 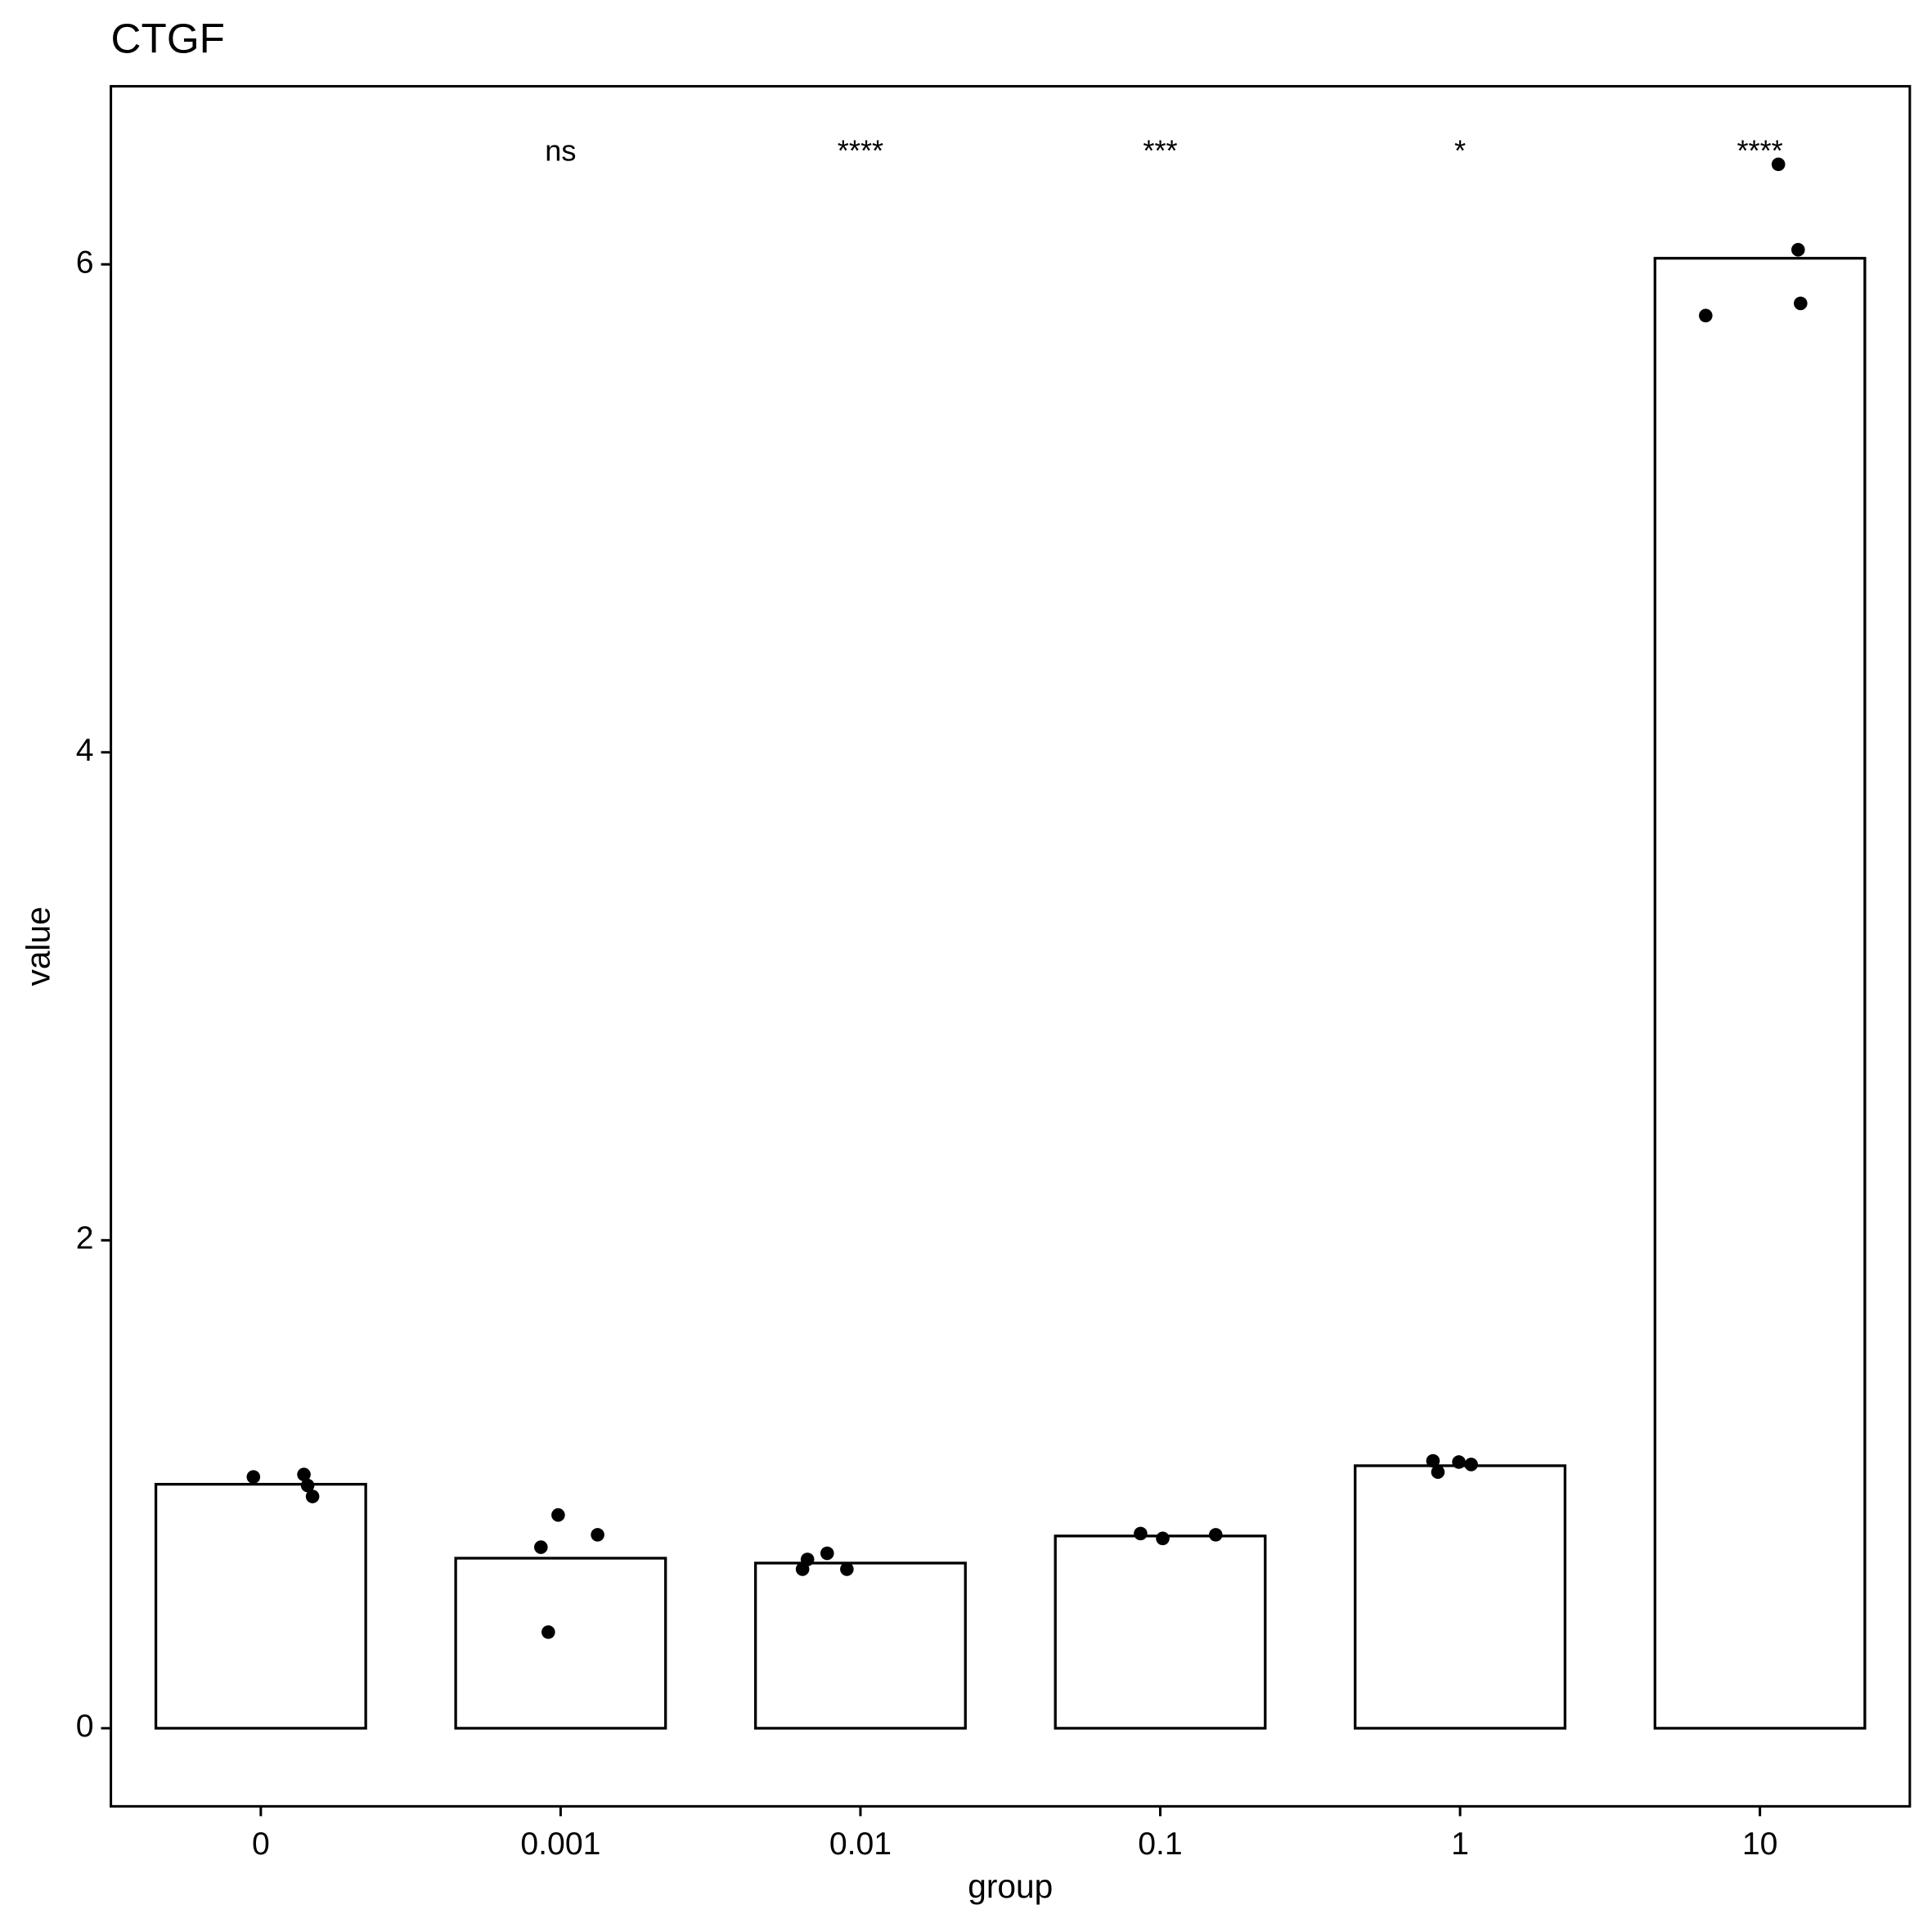 What do you see at coordinates (85, 750) in the screenshot?
I see `y-tick-label: 4` at bounding box center [85, 750].